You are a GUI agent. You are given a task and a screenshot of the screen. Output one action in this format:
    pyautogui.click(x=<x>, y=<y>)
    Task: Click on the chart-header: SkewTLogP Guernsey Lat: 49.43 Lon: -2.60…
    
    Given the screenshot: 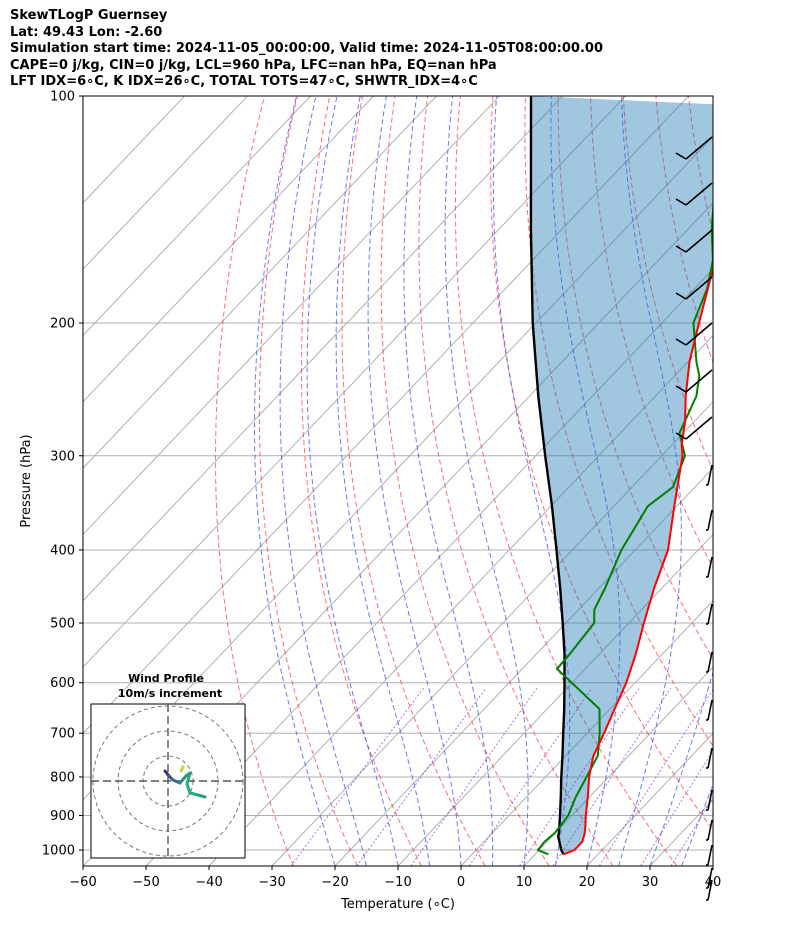 What is the action you would take?
    pyautogui.click(x=306, y=49)
    